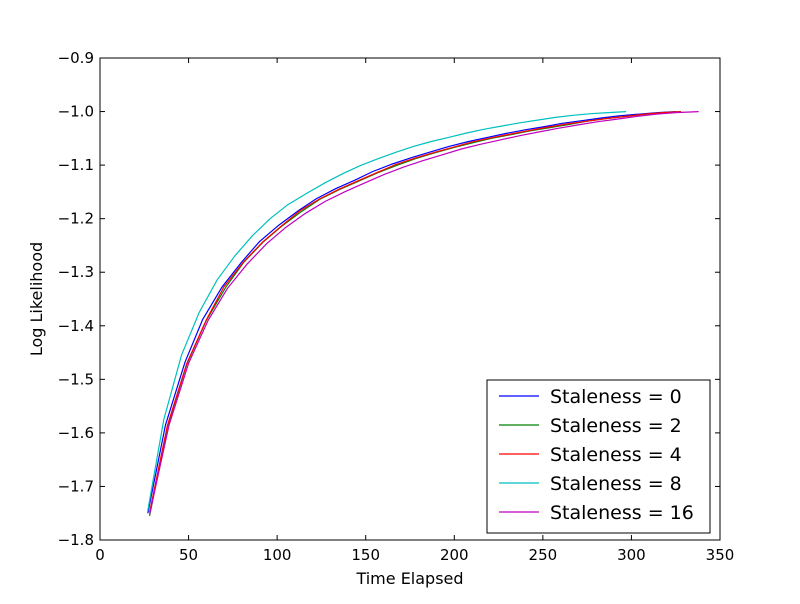 This screenshot has width=800, height=604. I want to click on legend-entry-label: Staleness = 16, so click(622, 513).